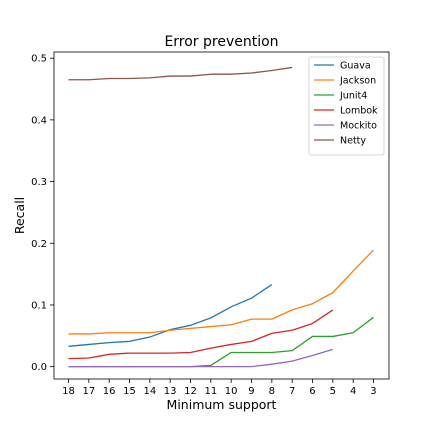 Image resolution: width=432 pixels, height=432 pixels. Describe the element at coordinates (373, 391) in the screenshot. I see `x-tick-label: 3` at that location.